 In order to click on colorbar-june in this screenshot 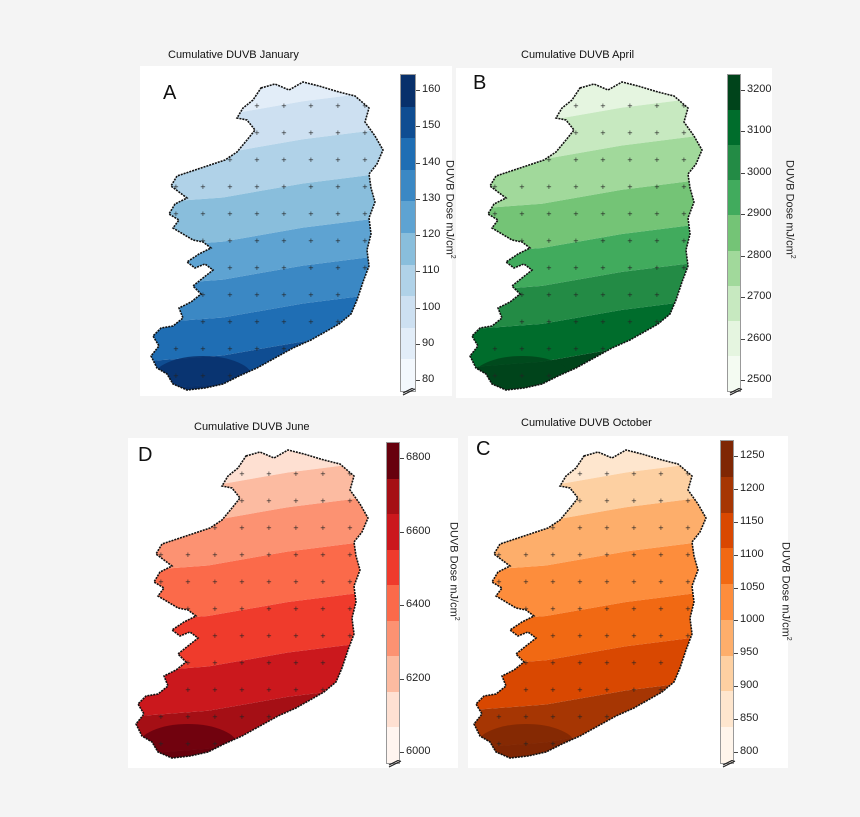, I will do `click(393, 603)`.